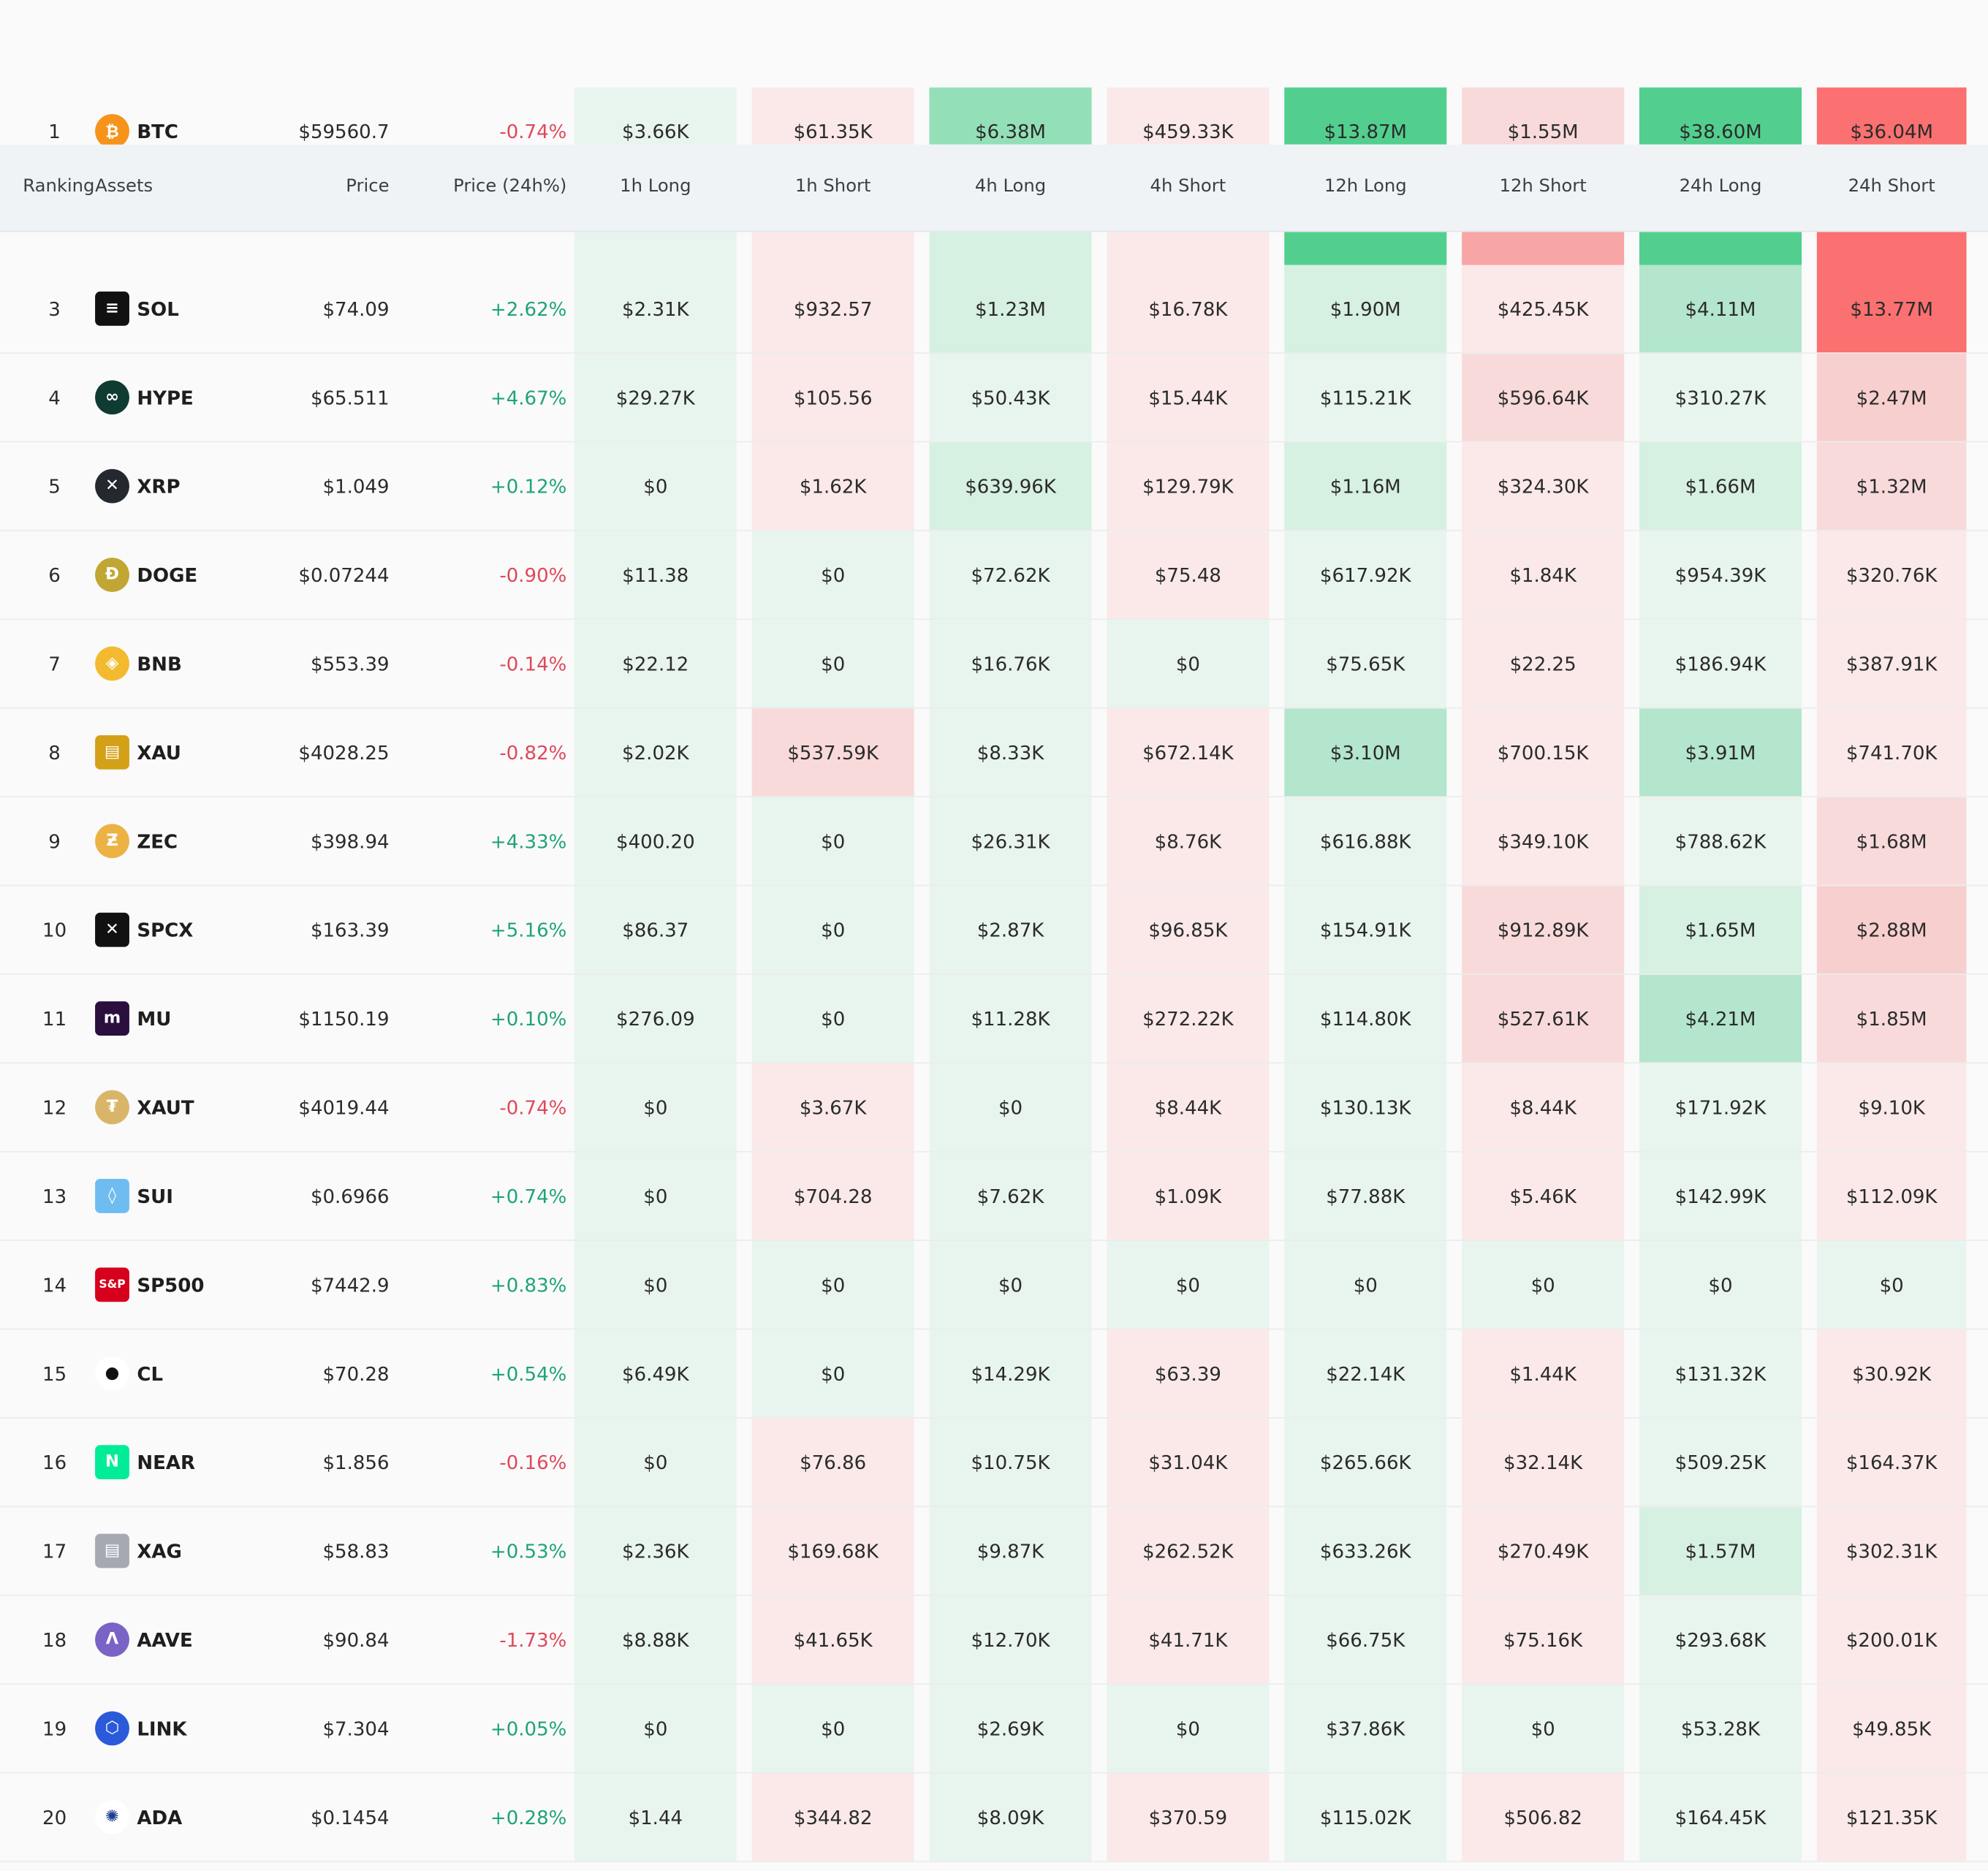 This screenshot has height=1871, width=1988. I want to click on aave-icon: Λ, so click(112, 1640).